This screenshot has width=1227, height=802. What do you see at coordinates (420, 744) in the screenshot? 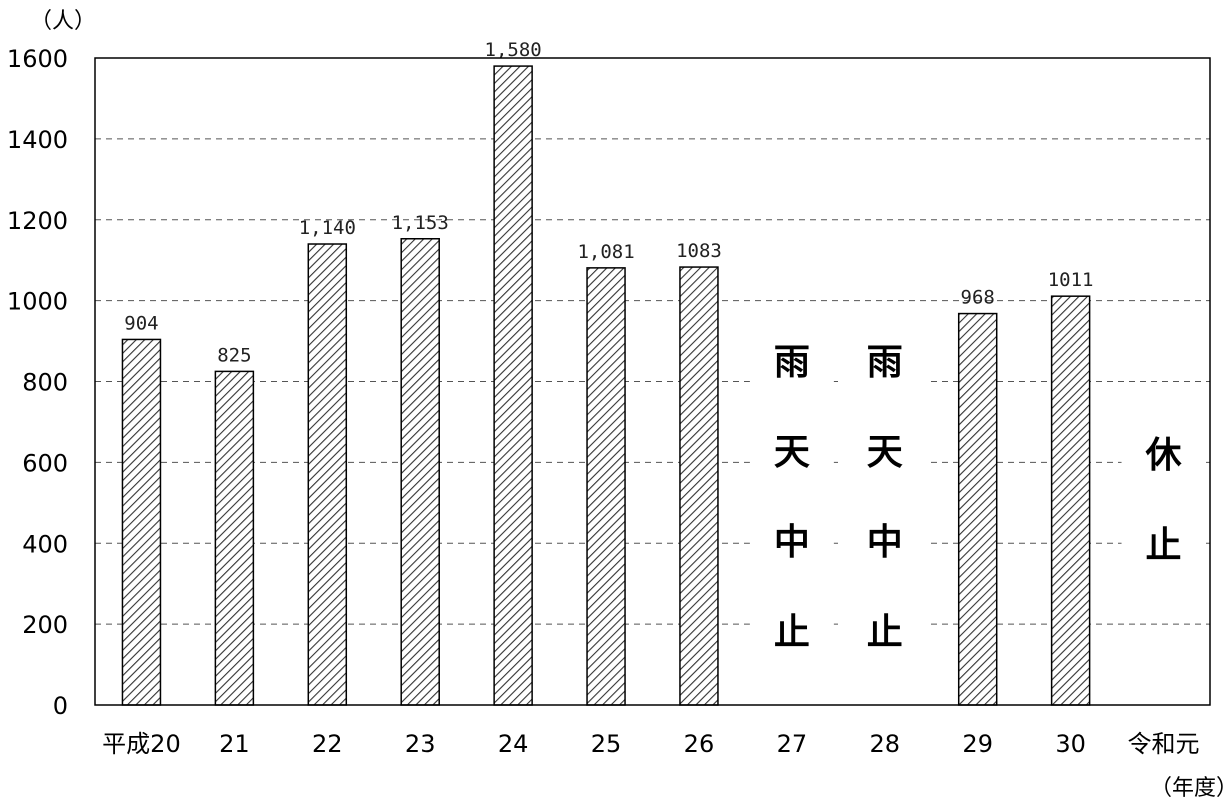
I see `x-tick-label: 23` at bounding box center [420, 744].